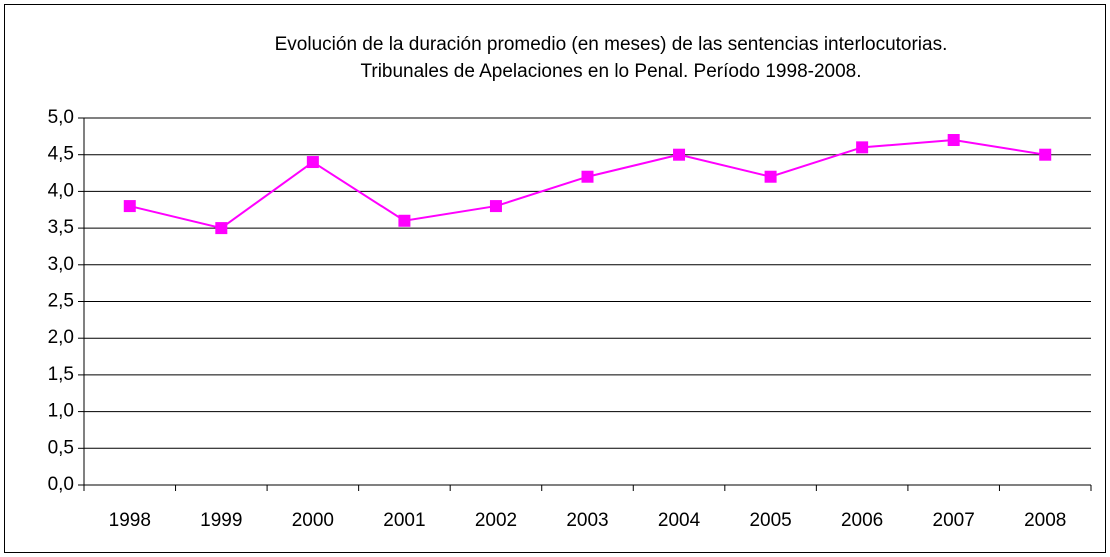 This screenshot has width=1110, height=557. I want to click on y-tick-label: 1,0, so click(61, 411).